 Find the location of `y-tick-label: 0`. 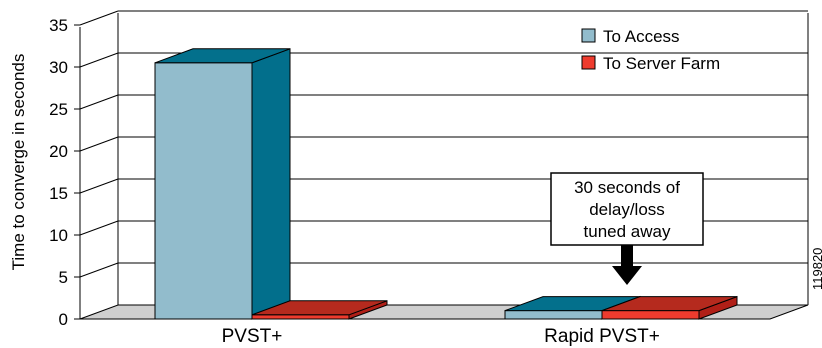

y-tick-label: 0 is located at coordinates (63, 319).